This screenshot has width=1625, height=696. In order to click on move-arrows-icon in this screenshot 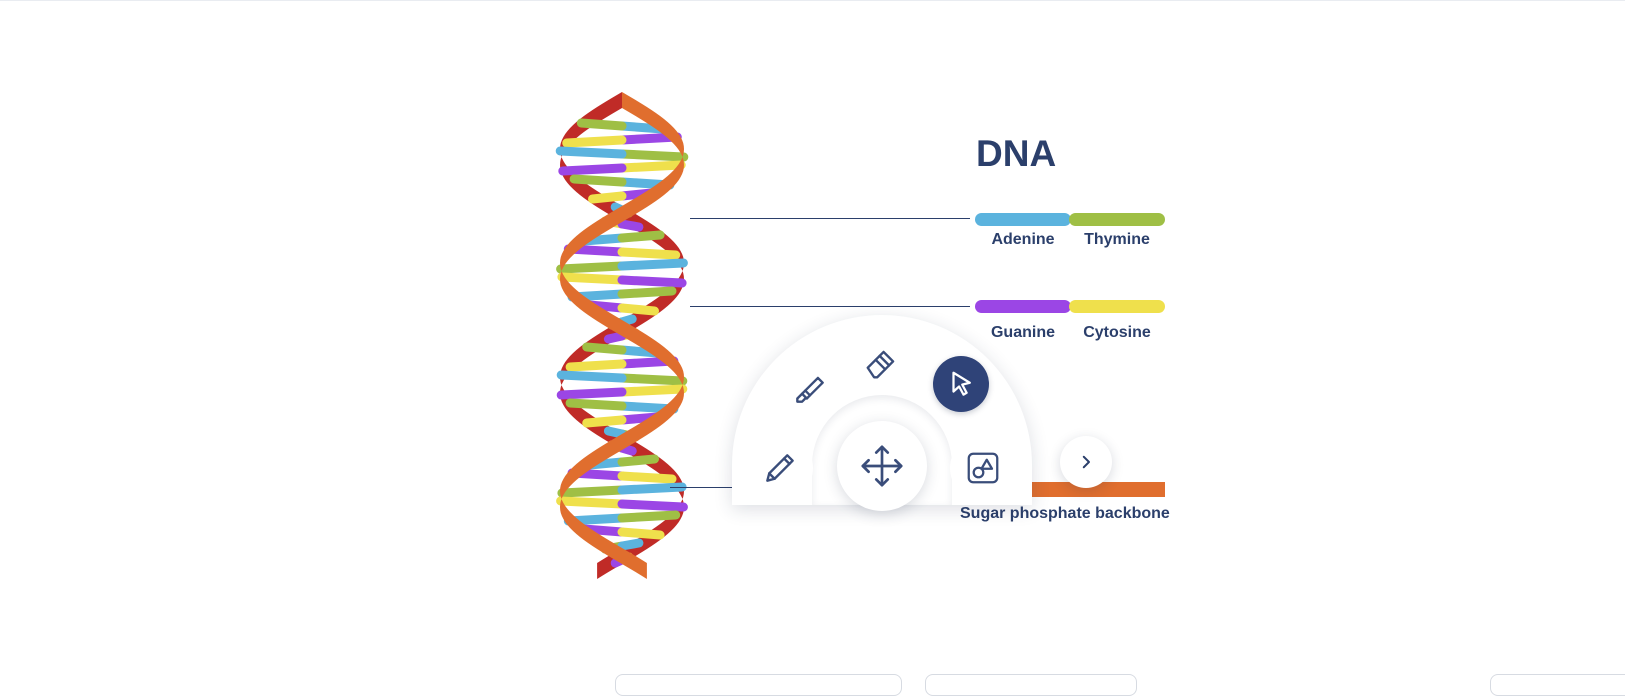, I will do `click(882, 466)`.